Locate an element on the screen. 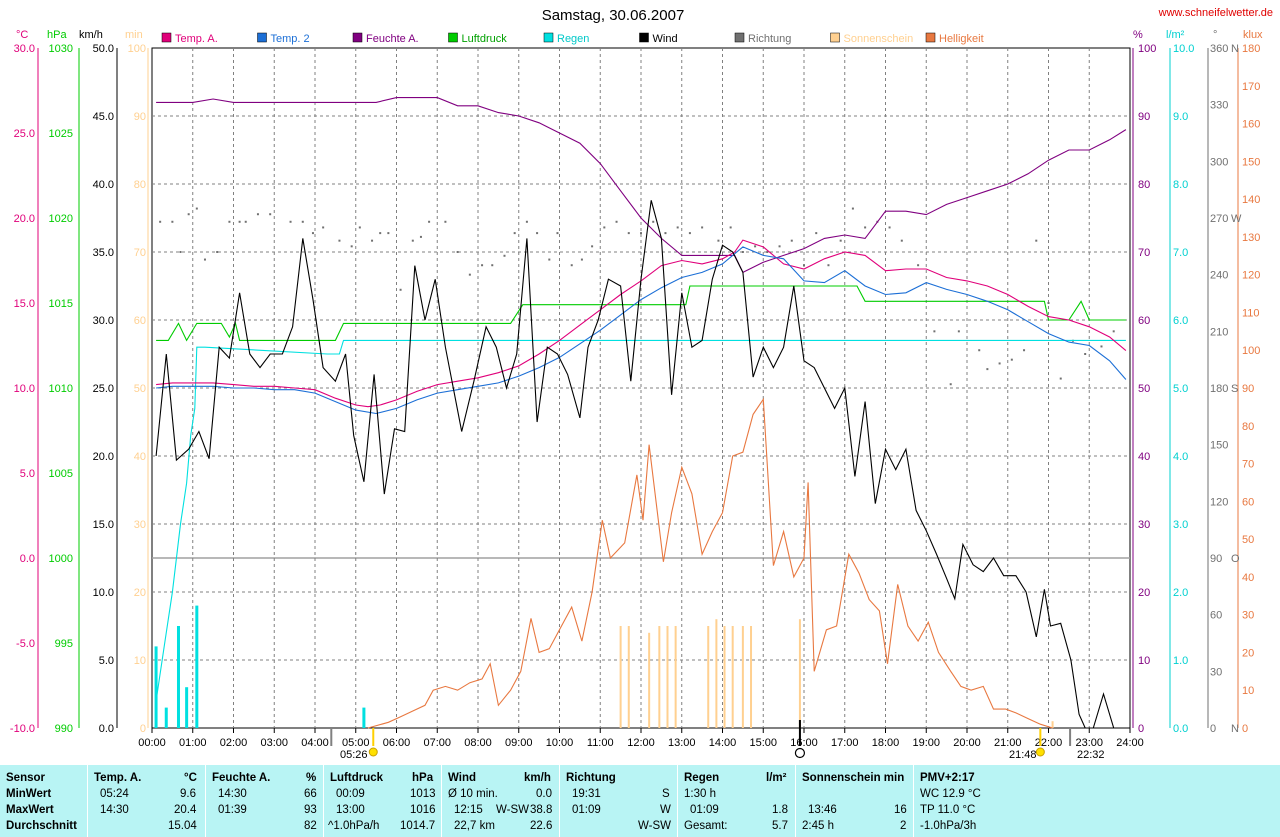  hpa-axis-tick-label: 1030 is located at coordinates (61, 49).